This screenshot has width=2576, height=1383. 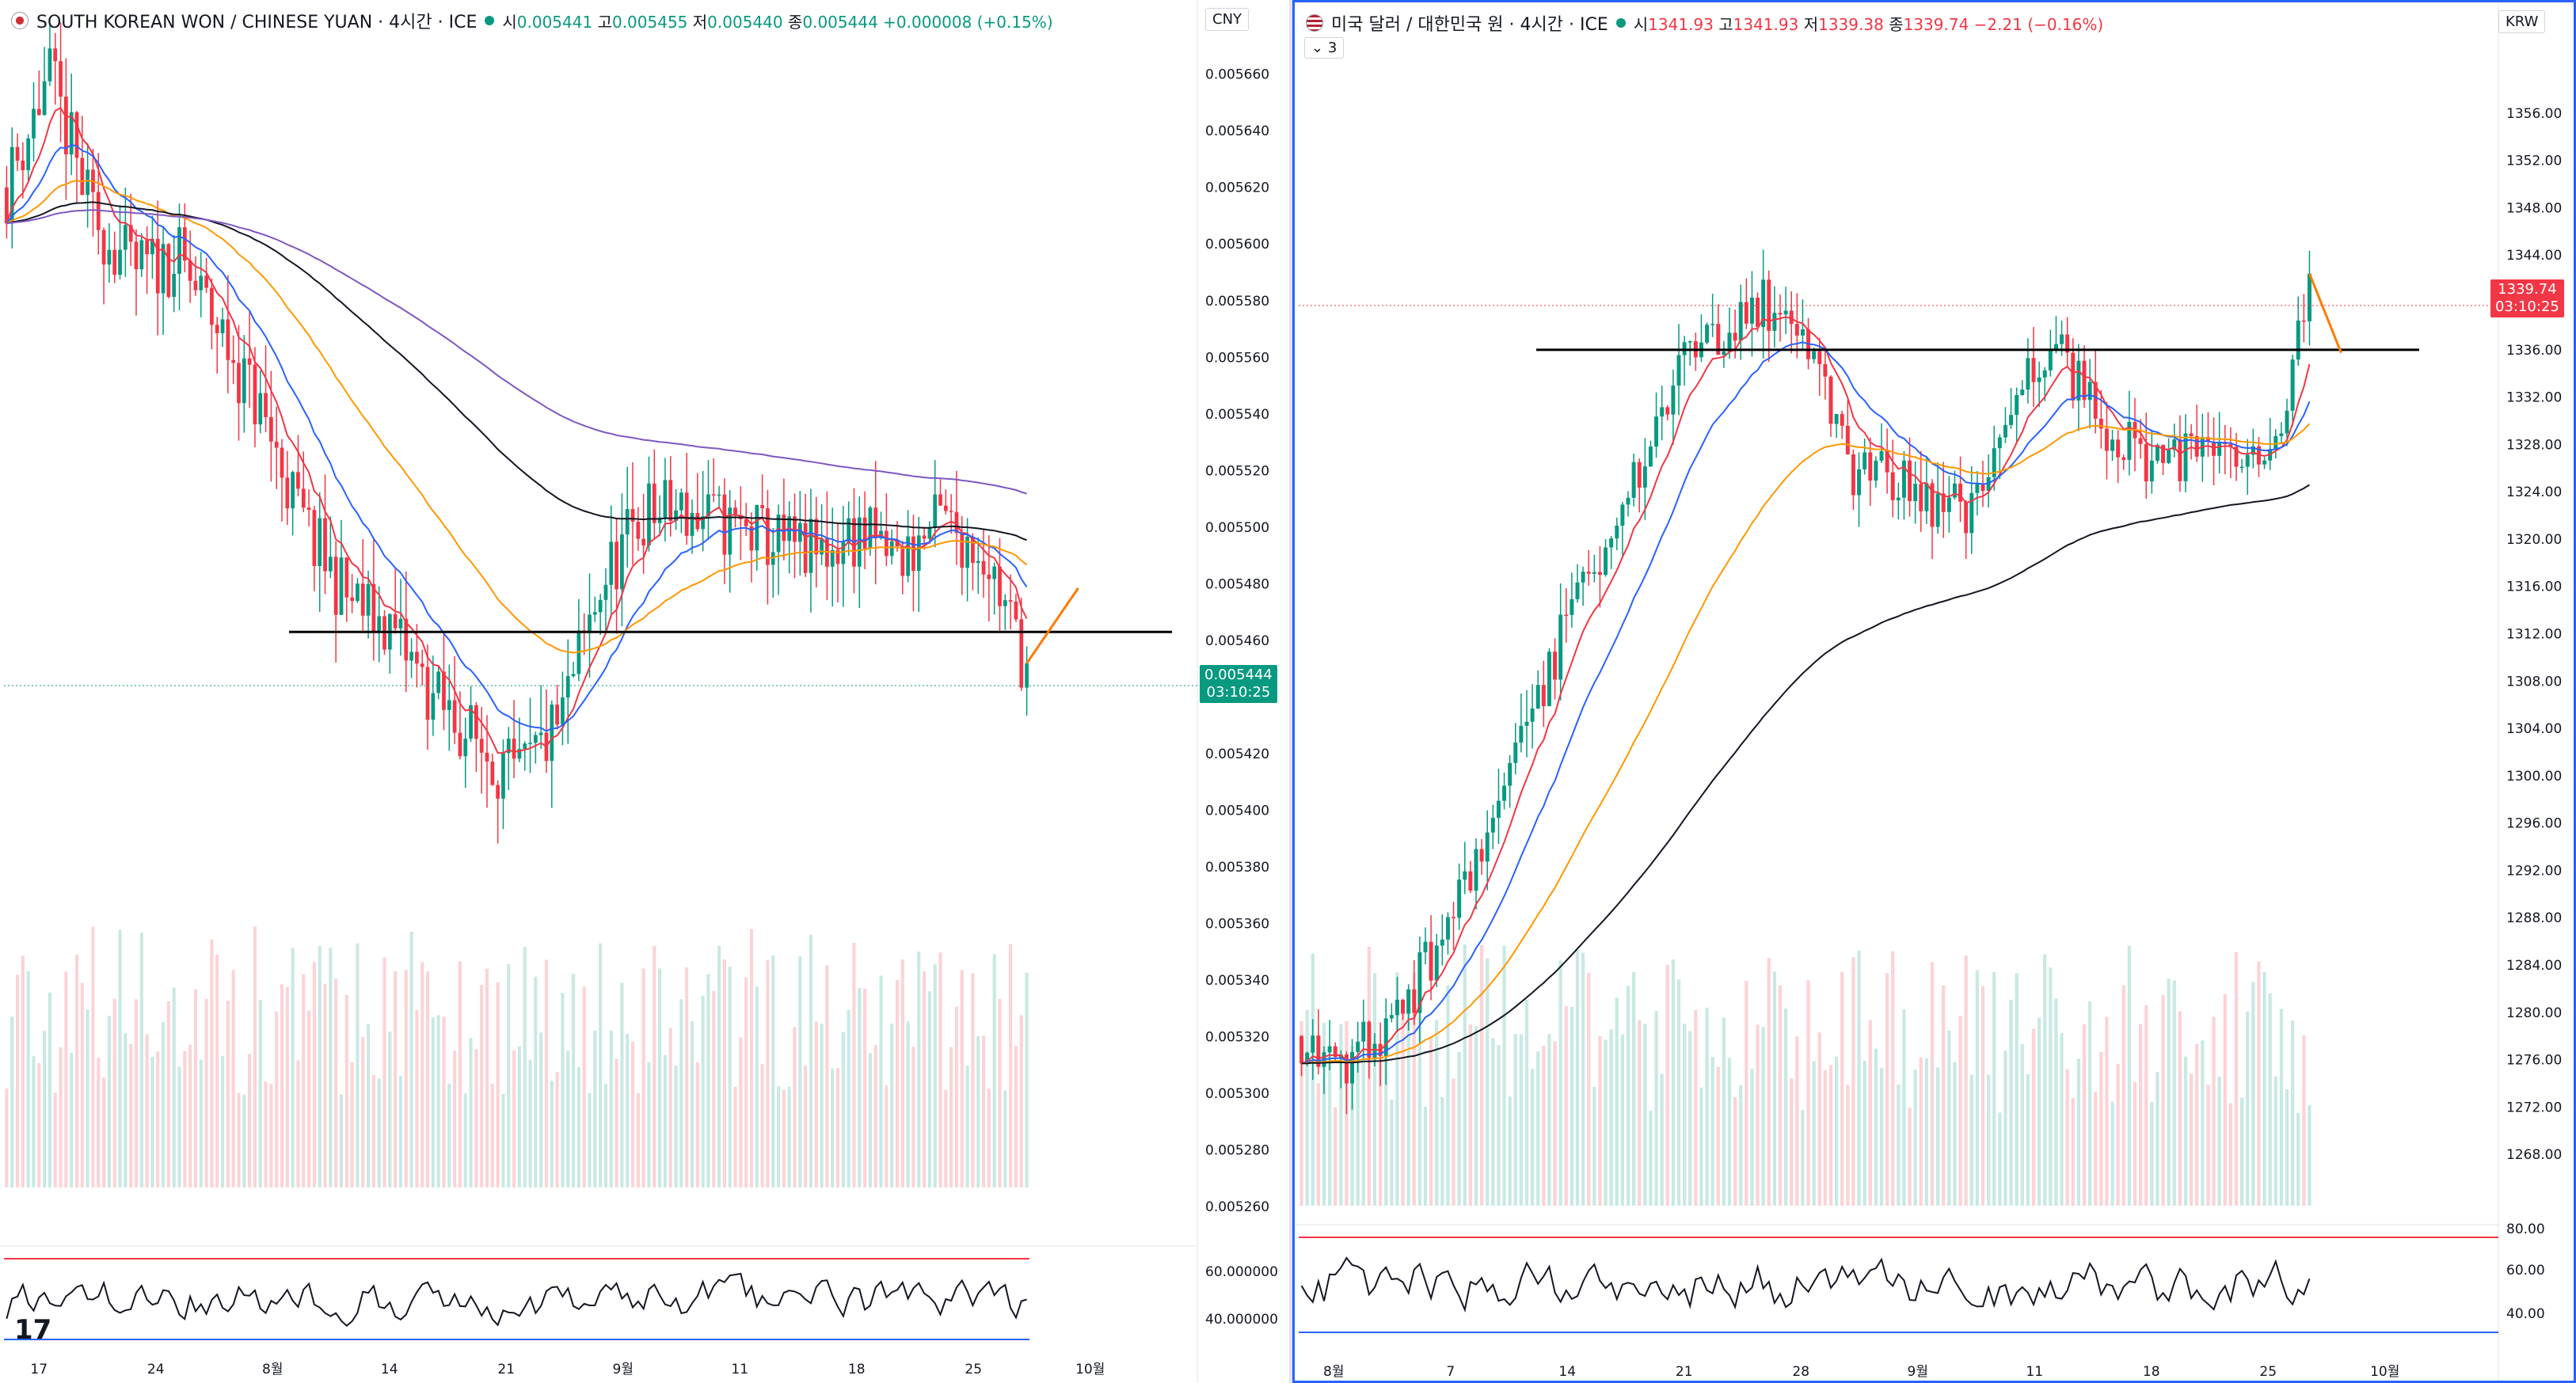 I want to click on y-tick-label: 1356.00, so click(x=2534, y=114).